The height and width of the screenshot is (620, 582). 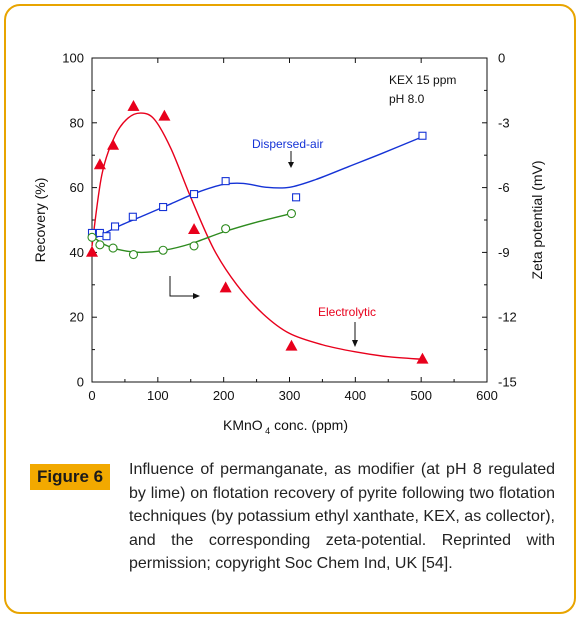 I want to click on annotation-kex: KEX 15 ppm, so click(x=422, y=80).